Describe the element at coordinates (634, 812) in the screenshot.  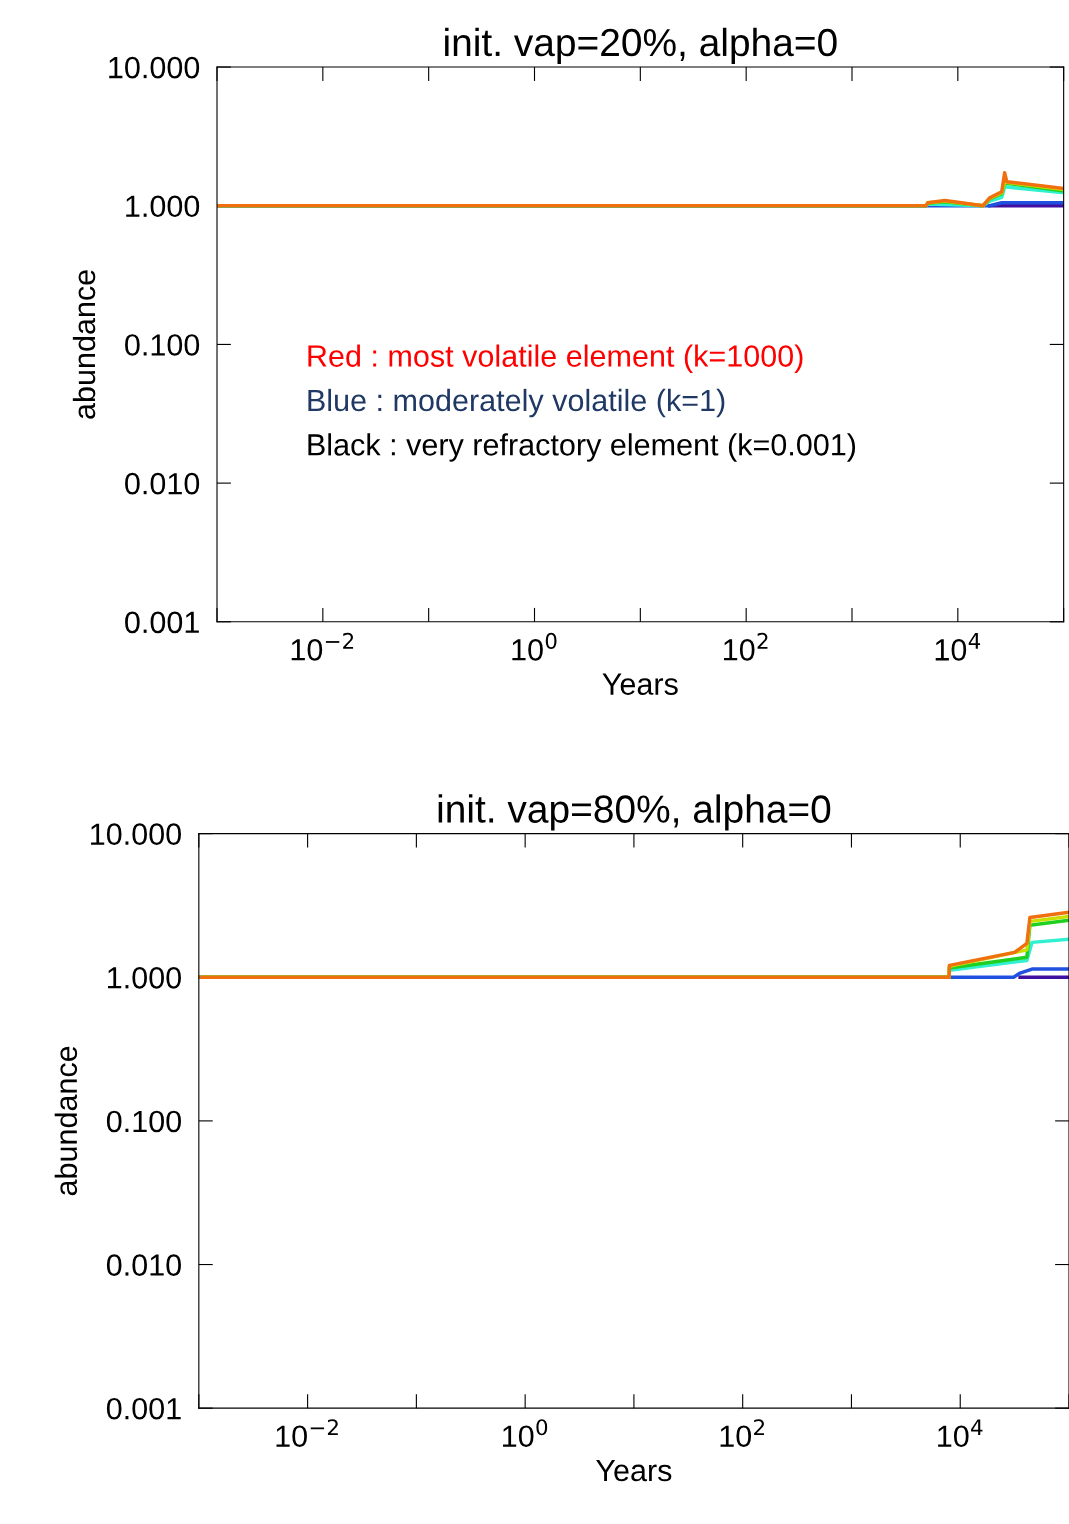
I see `chart-title: init. vap=80%, alpha=0` at that location.